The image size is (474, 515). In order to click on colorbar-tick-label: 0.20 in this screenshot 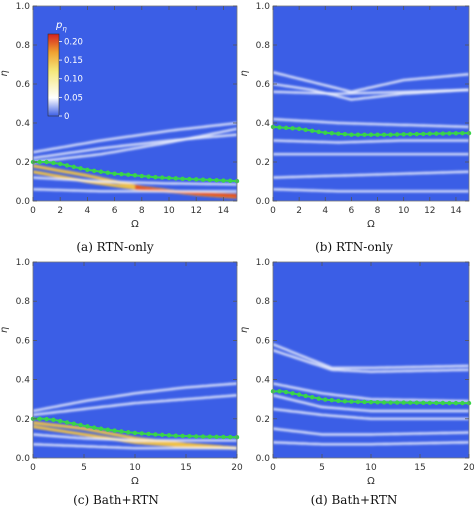, I will do `click(73, 42)`.